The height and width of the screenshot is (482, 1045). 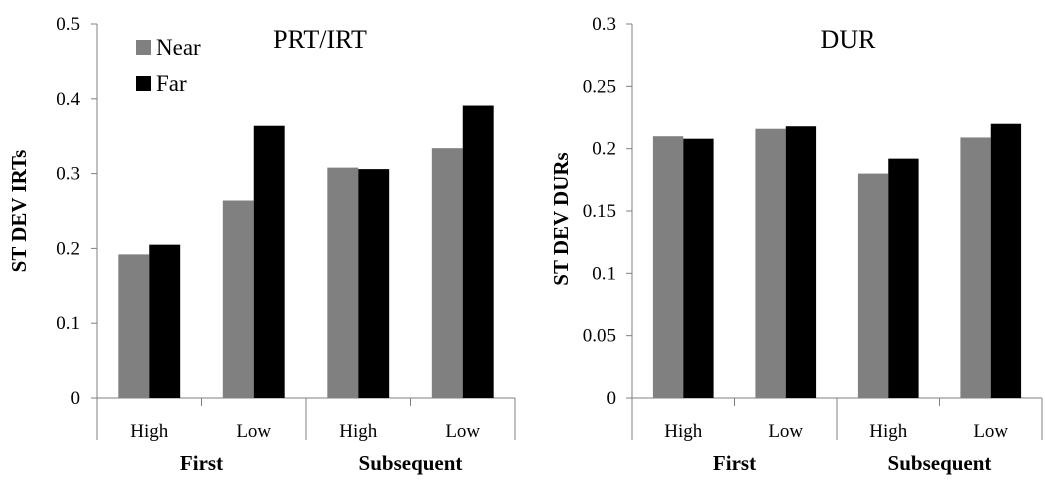 What do you see at coordinates (143, 47) in the screenshot?
I see `legend-swatch-near` at bounding box center [143, 47].